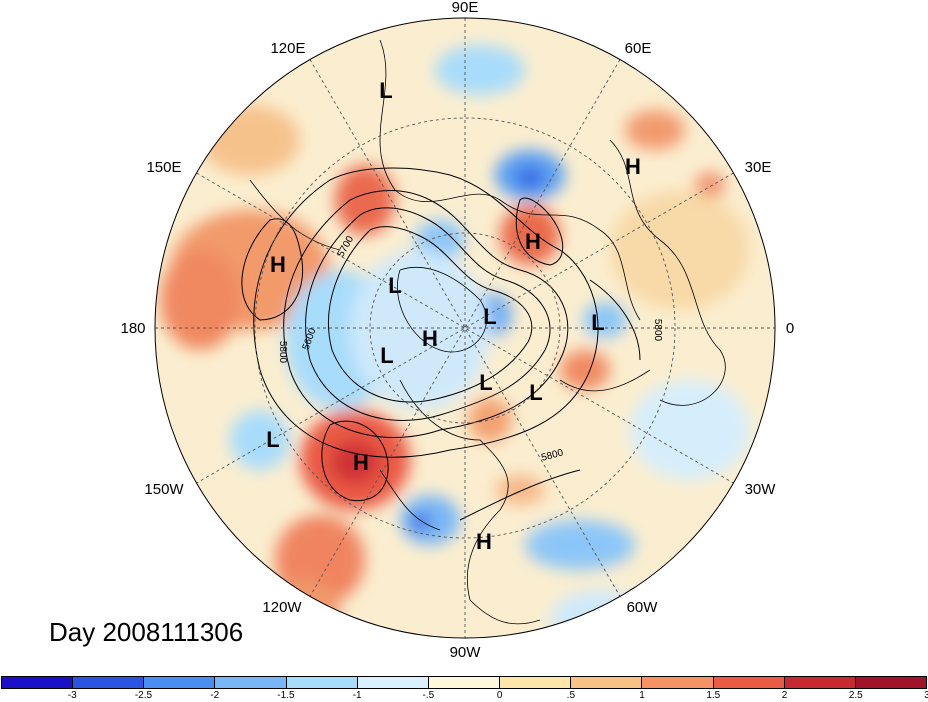 The height and width of the screenshot is (702, 928). I want to click on longitude-label: 120W, so click(282, 607).